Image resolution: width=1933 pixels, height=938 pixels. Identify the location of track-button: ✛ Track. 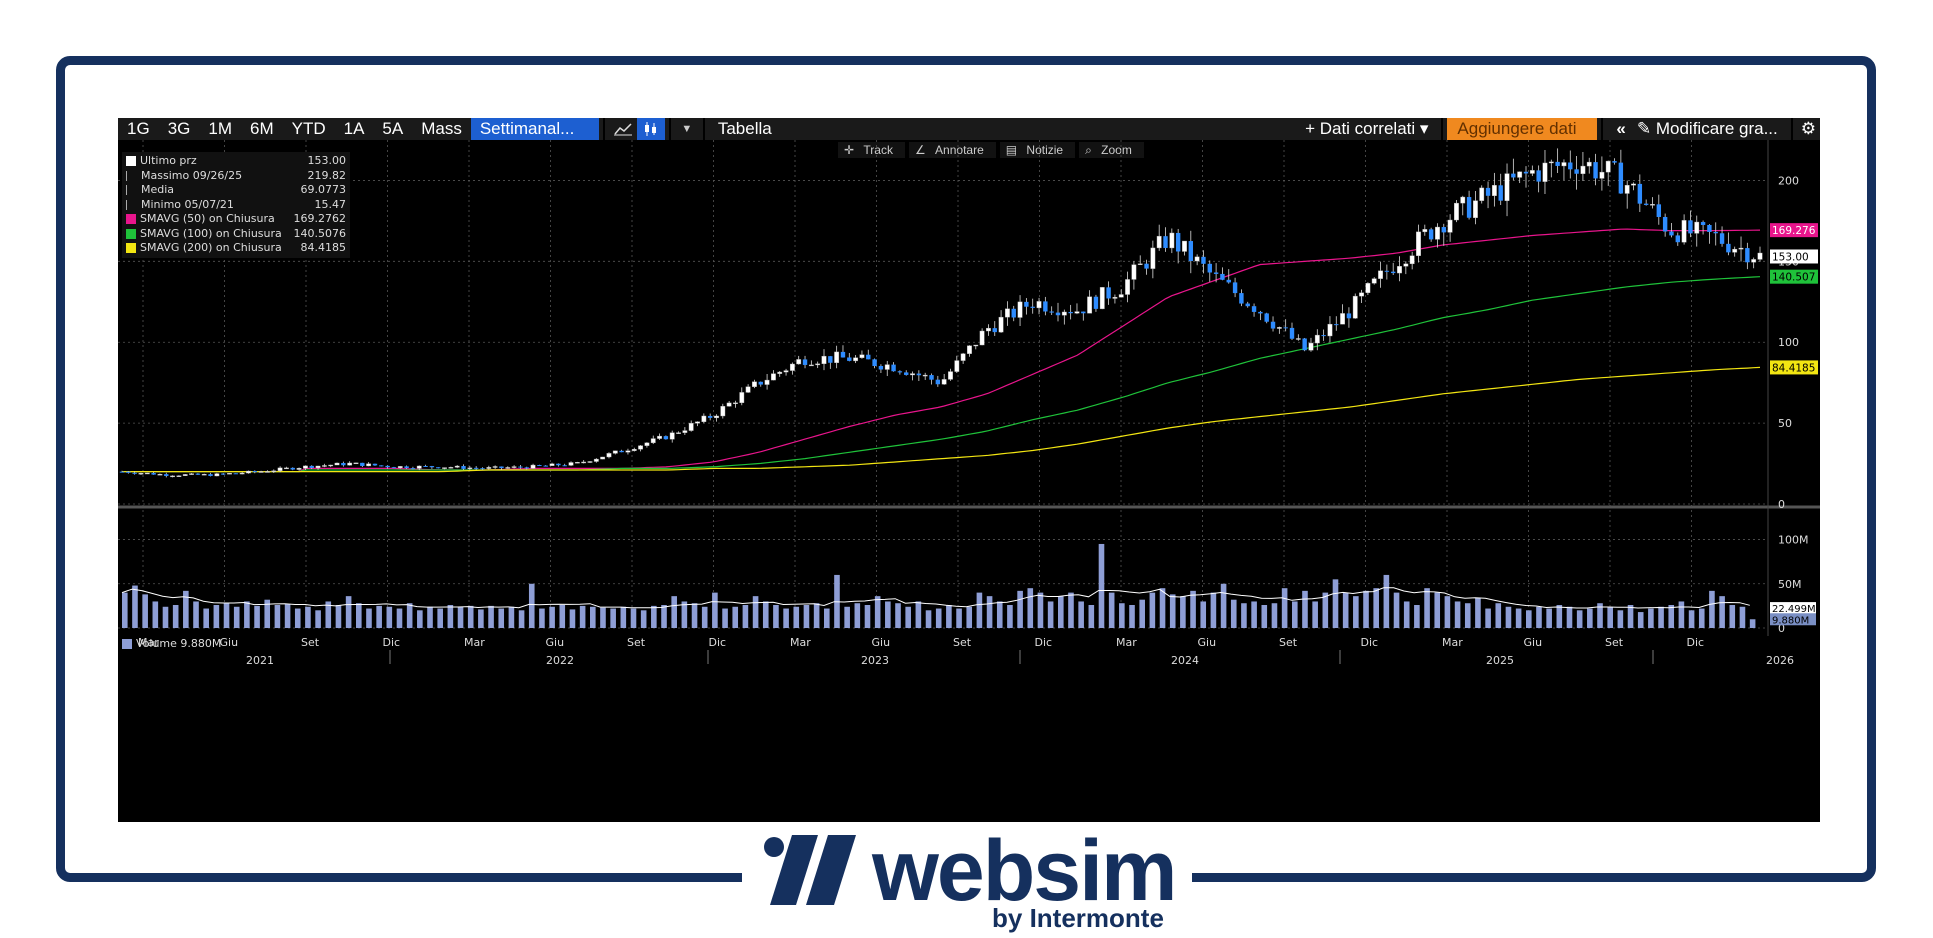
(871, 150).